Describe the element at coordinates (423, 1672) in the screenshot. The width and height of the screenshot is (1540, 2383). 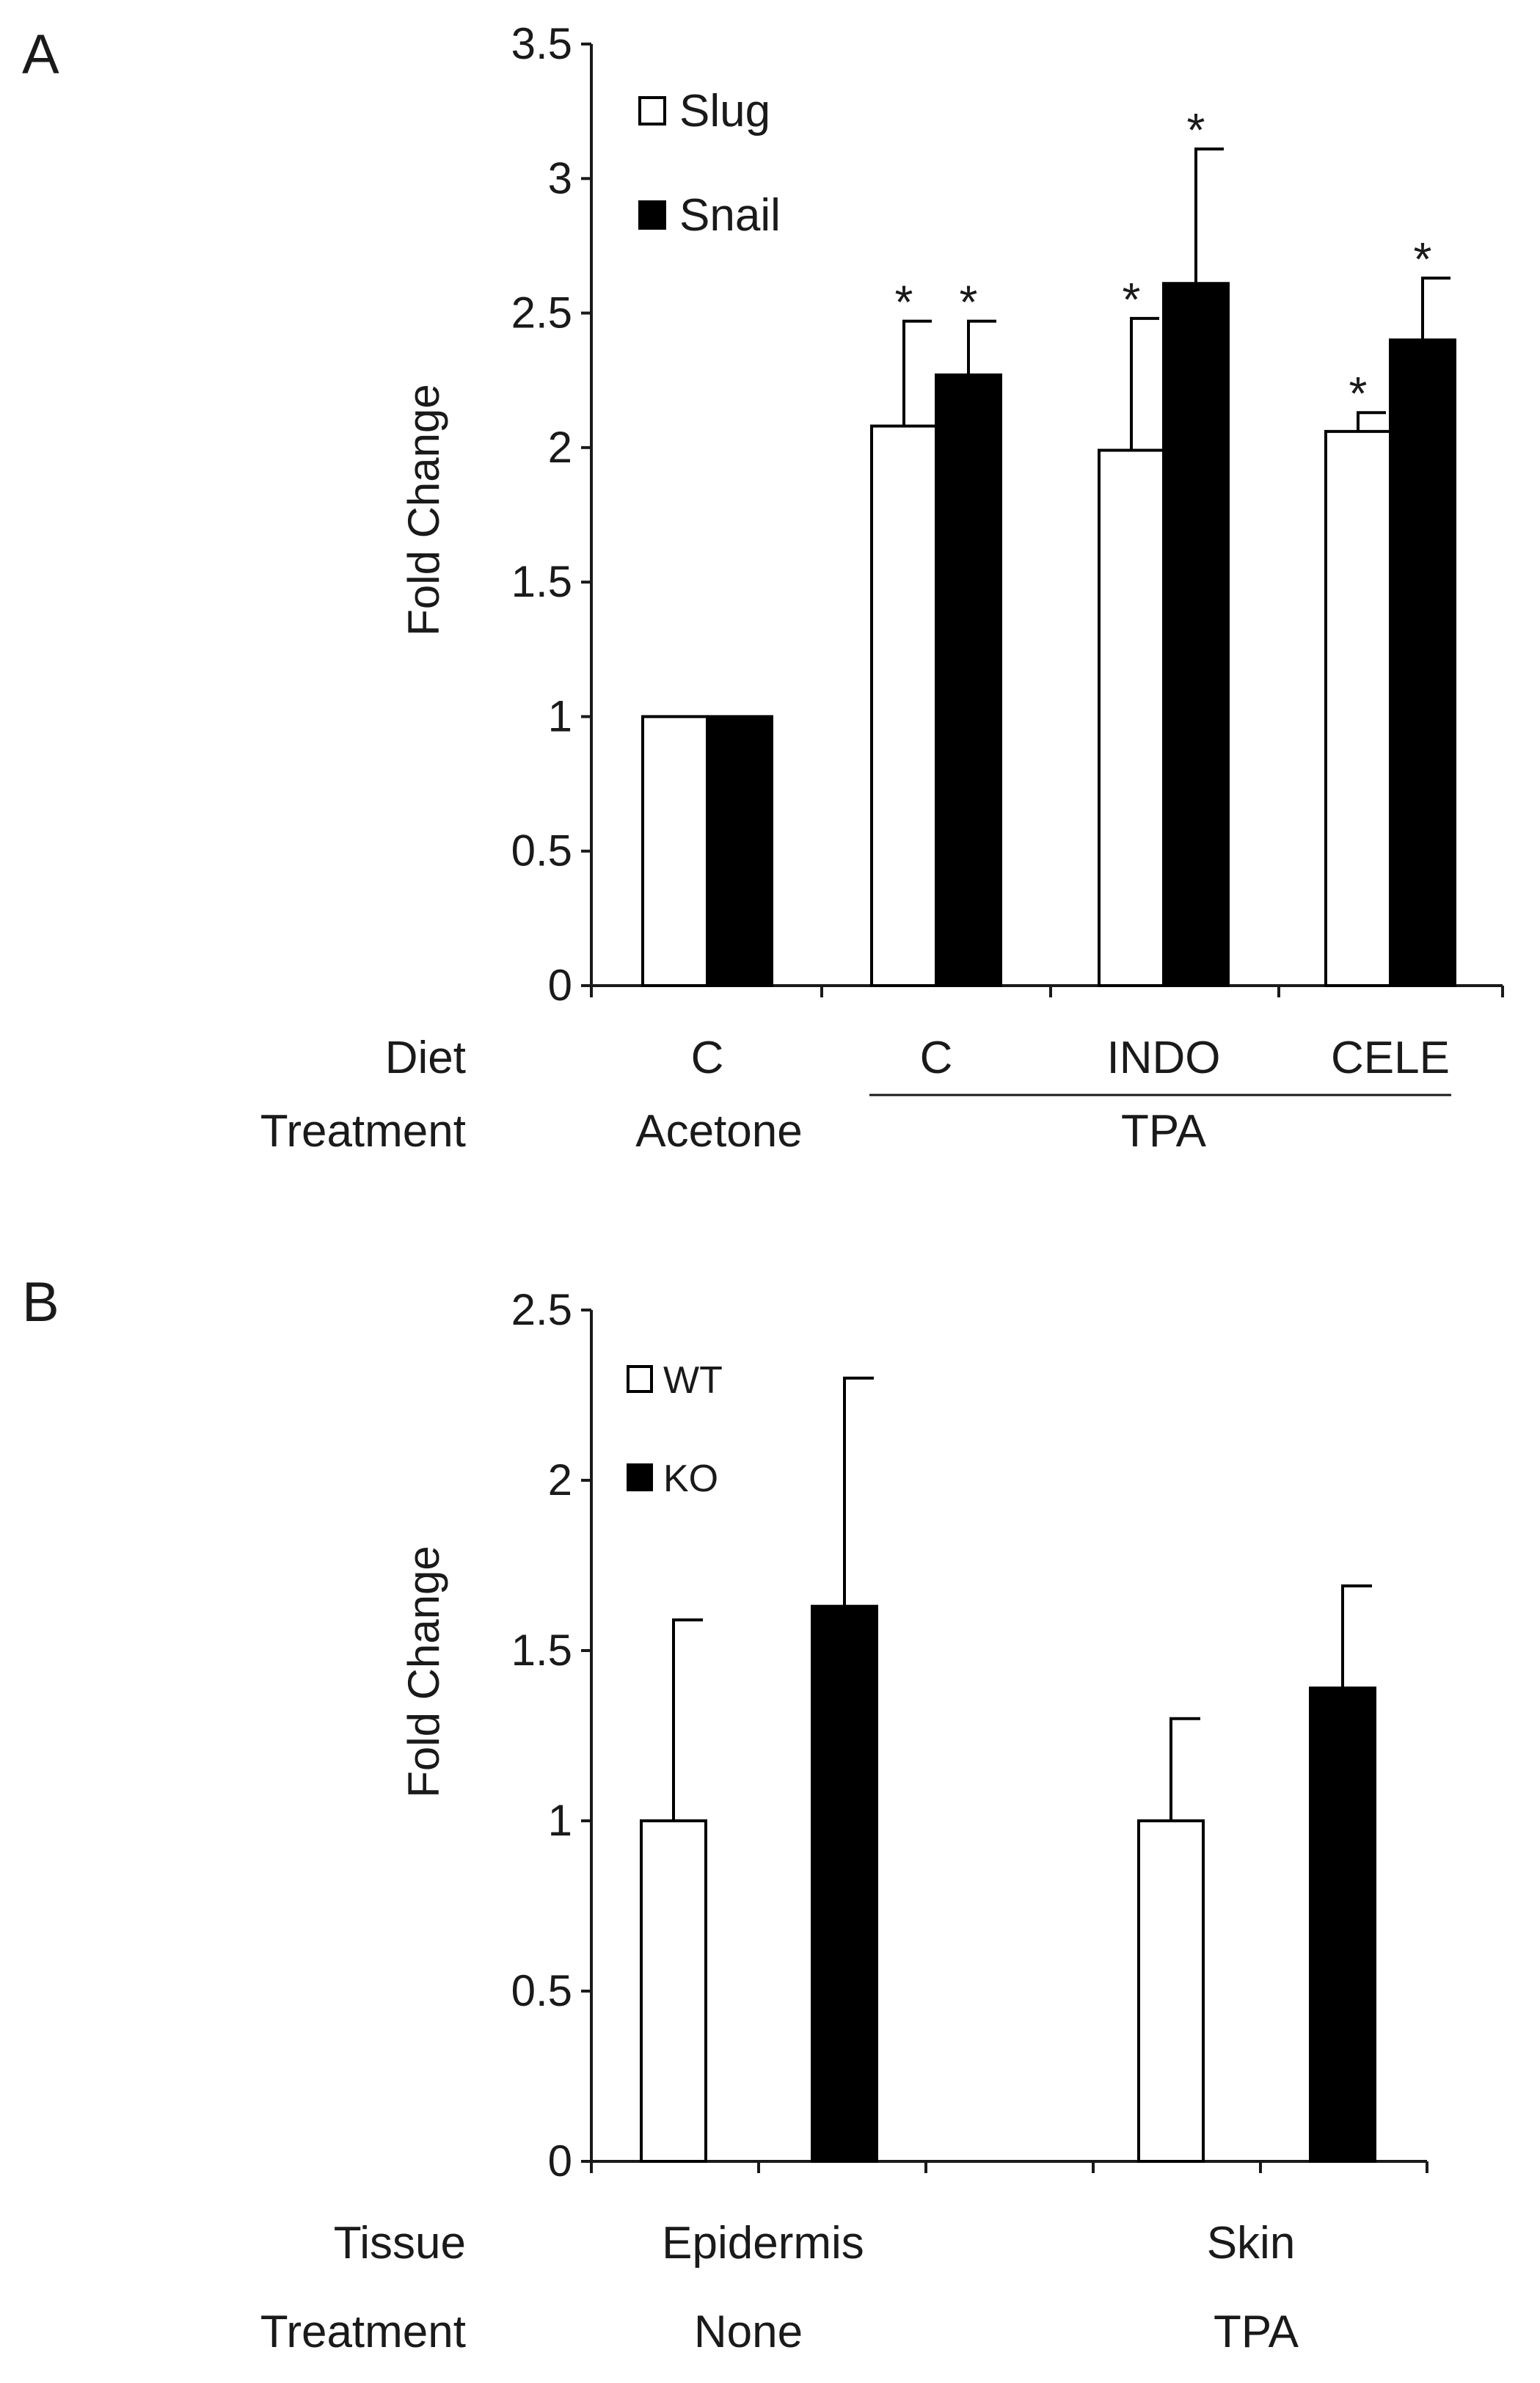
I see `panel-b-y-axis-title: Fold Change` at that location.